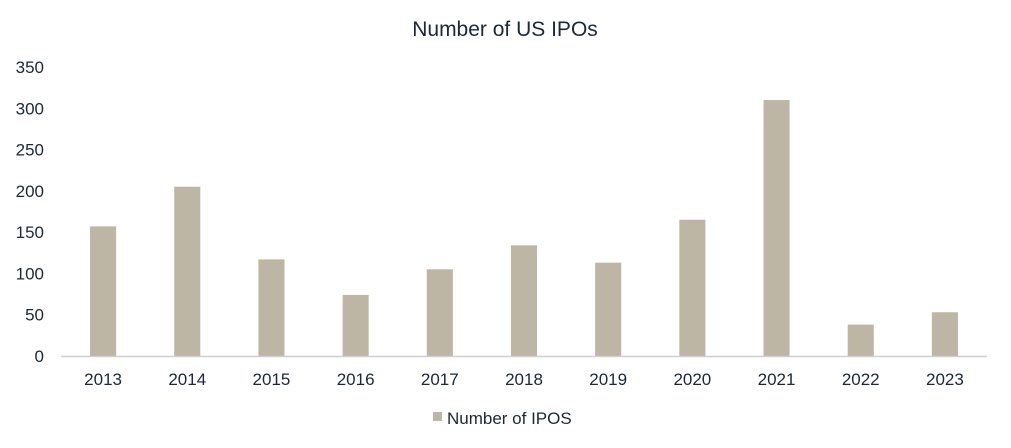 This screenshot has width=1011, height=448. What do you see at coordinates (271, 307) in the screenshot?
I see `bar-2015` at bounding box center [271, 307].